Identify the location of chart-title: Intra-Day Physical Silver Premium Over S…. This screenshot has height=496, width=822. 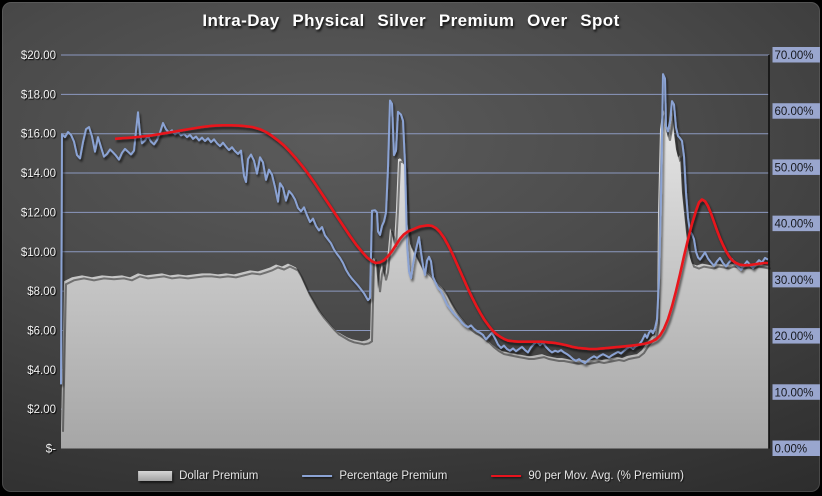
(411, 20).